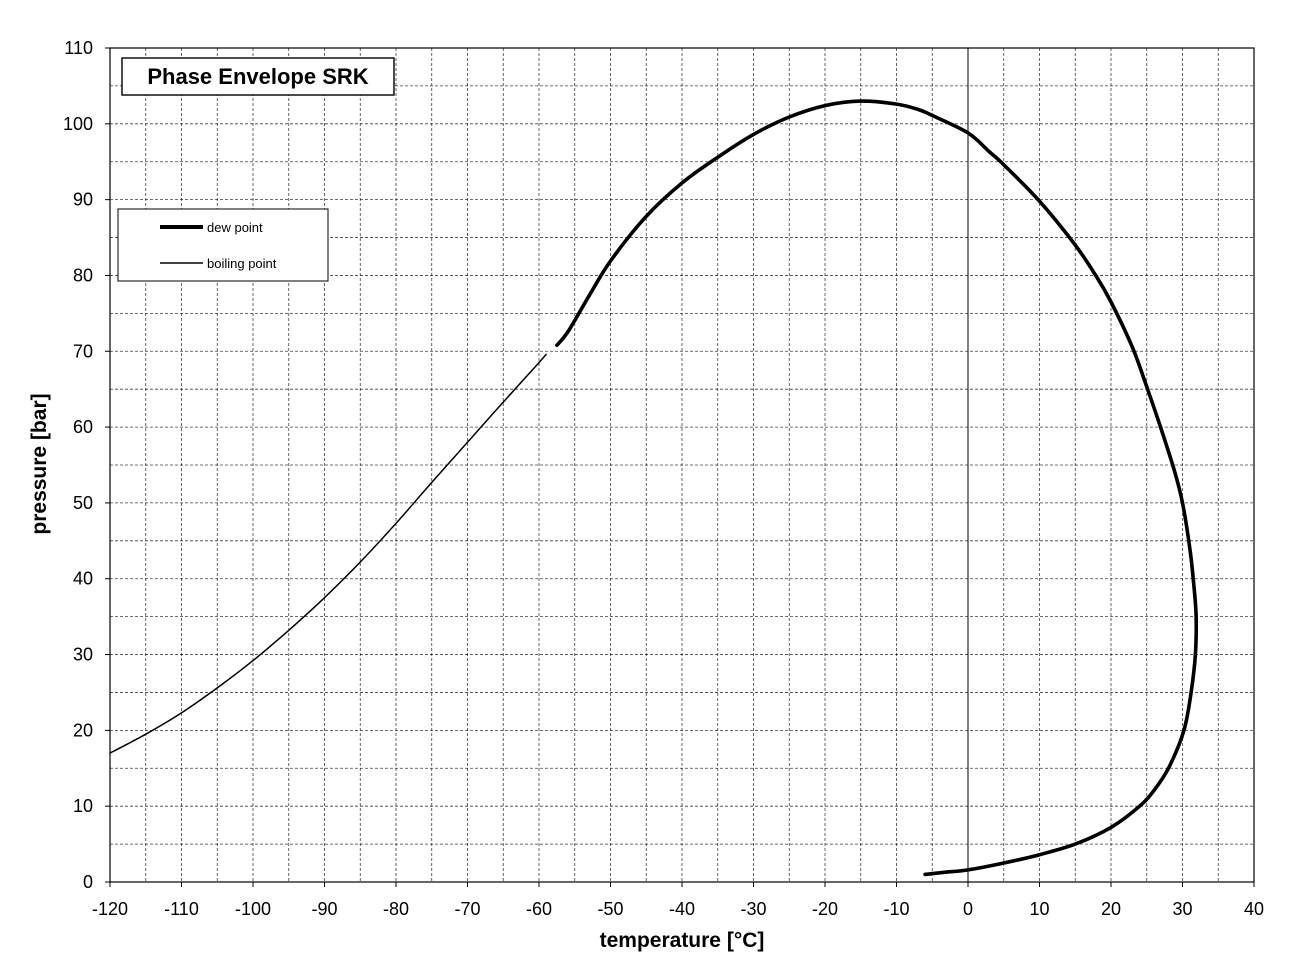  Describe the element at coordinates (39, 463) in the screenshot. I see `y-axis-title: pressure [bar]` at that location.